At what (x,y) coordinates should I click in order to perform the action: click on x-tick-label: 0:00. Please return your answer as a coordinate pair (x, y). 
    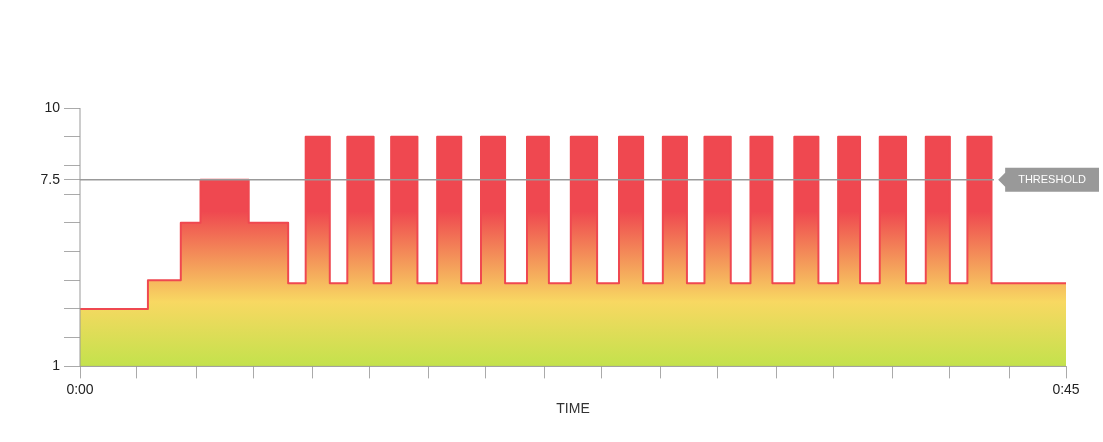
    Looking at the image, I should click on (80, 388).